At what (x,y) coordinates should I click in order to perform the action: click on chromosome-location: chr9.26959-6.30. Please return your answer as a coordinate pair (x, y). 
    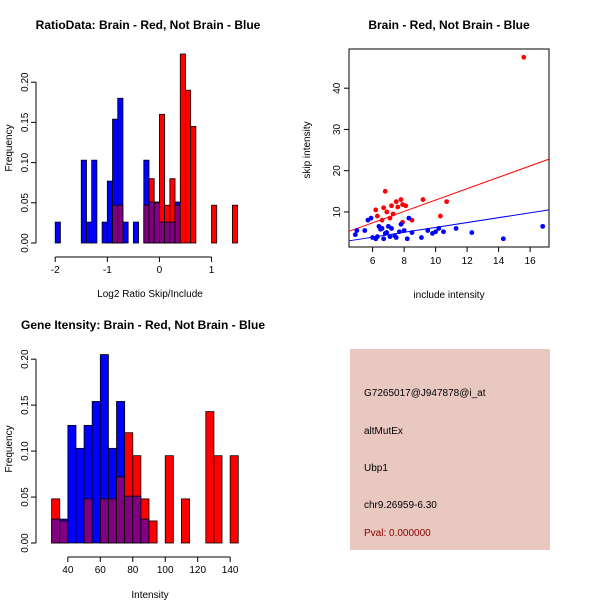
    Looking at the image, I should click on (400, 505).